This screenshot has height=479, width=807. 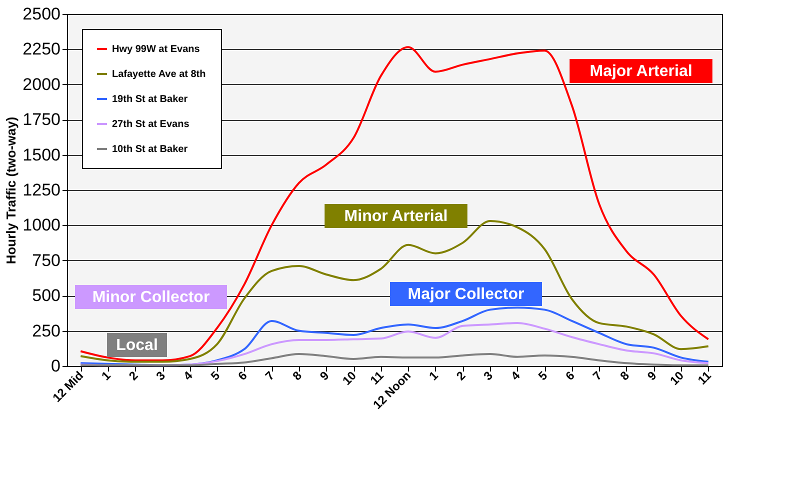 What do you see at coordinates (46, 330) in the screenshot?
I see `y-tick-label: 250` at bounding box center [46, 330].